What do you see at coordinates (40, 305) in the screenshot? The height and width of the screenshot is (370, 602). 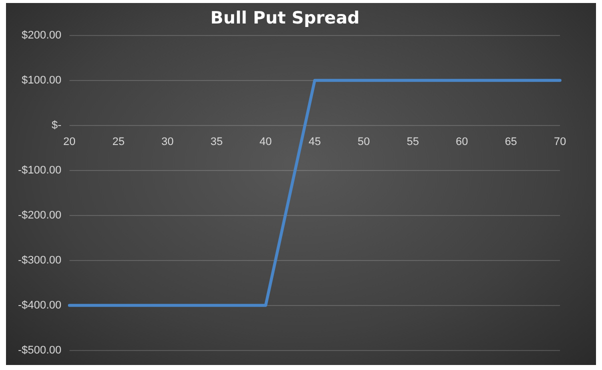 I see `y-tick-label: -$400.00` at bounding box center [40, 305].